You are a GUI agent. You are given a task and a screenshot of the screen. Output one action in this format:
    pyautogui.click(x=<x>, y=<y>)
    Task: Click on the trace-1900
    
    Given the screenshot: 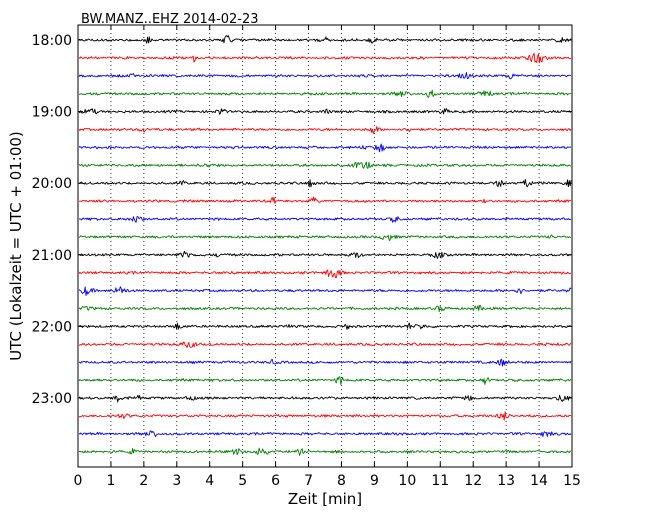 What is the action you would take?
    pyautogui.click(x=325, y=111)
    